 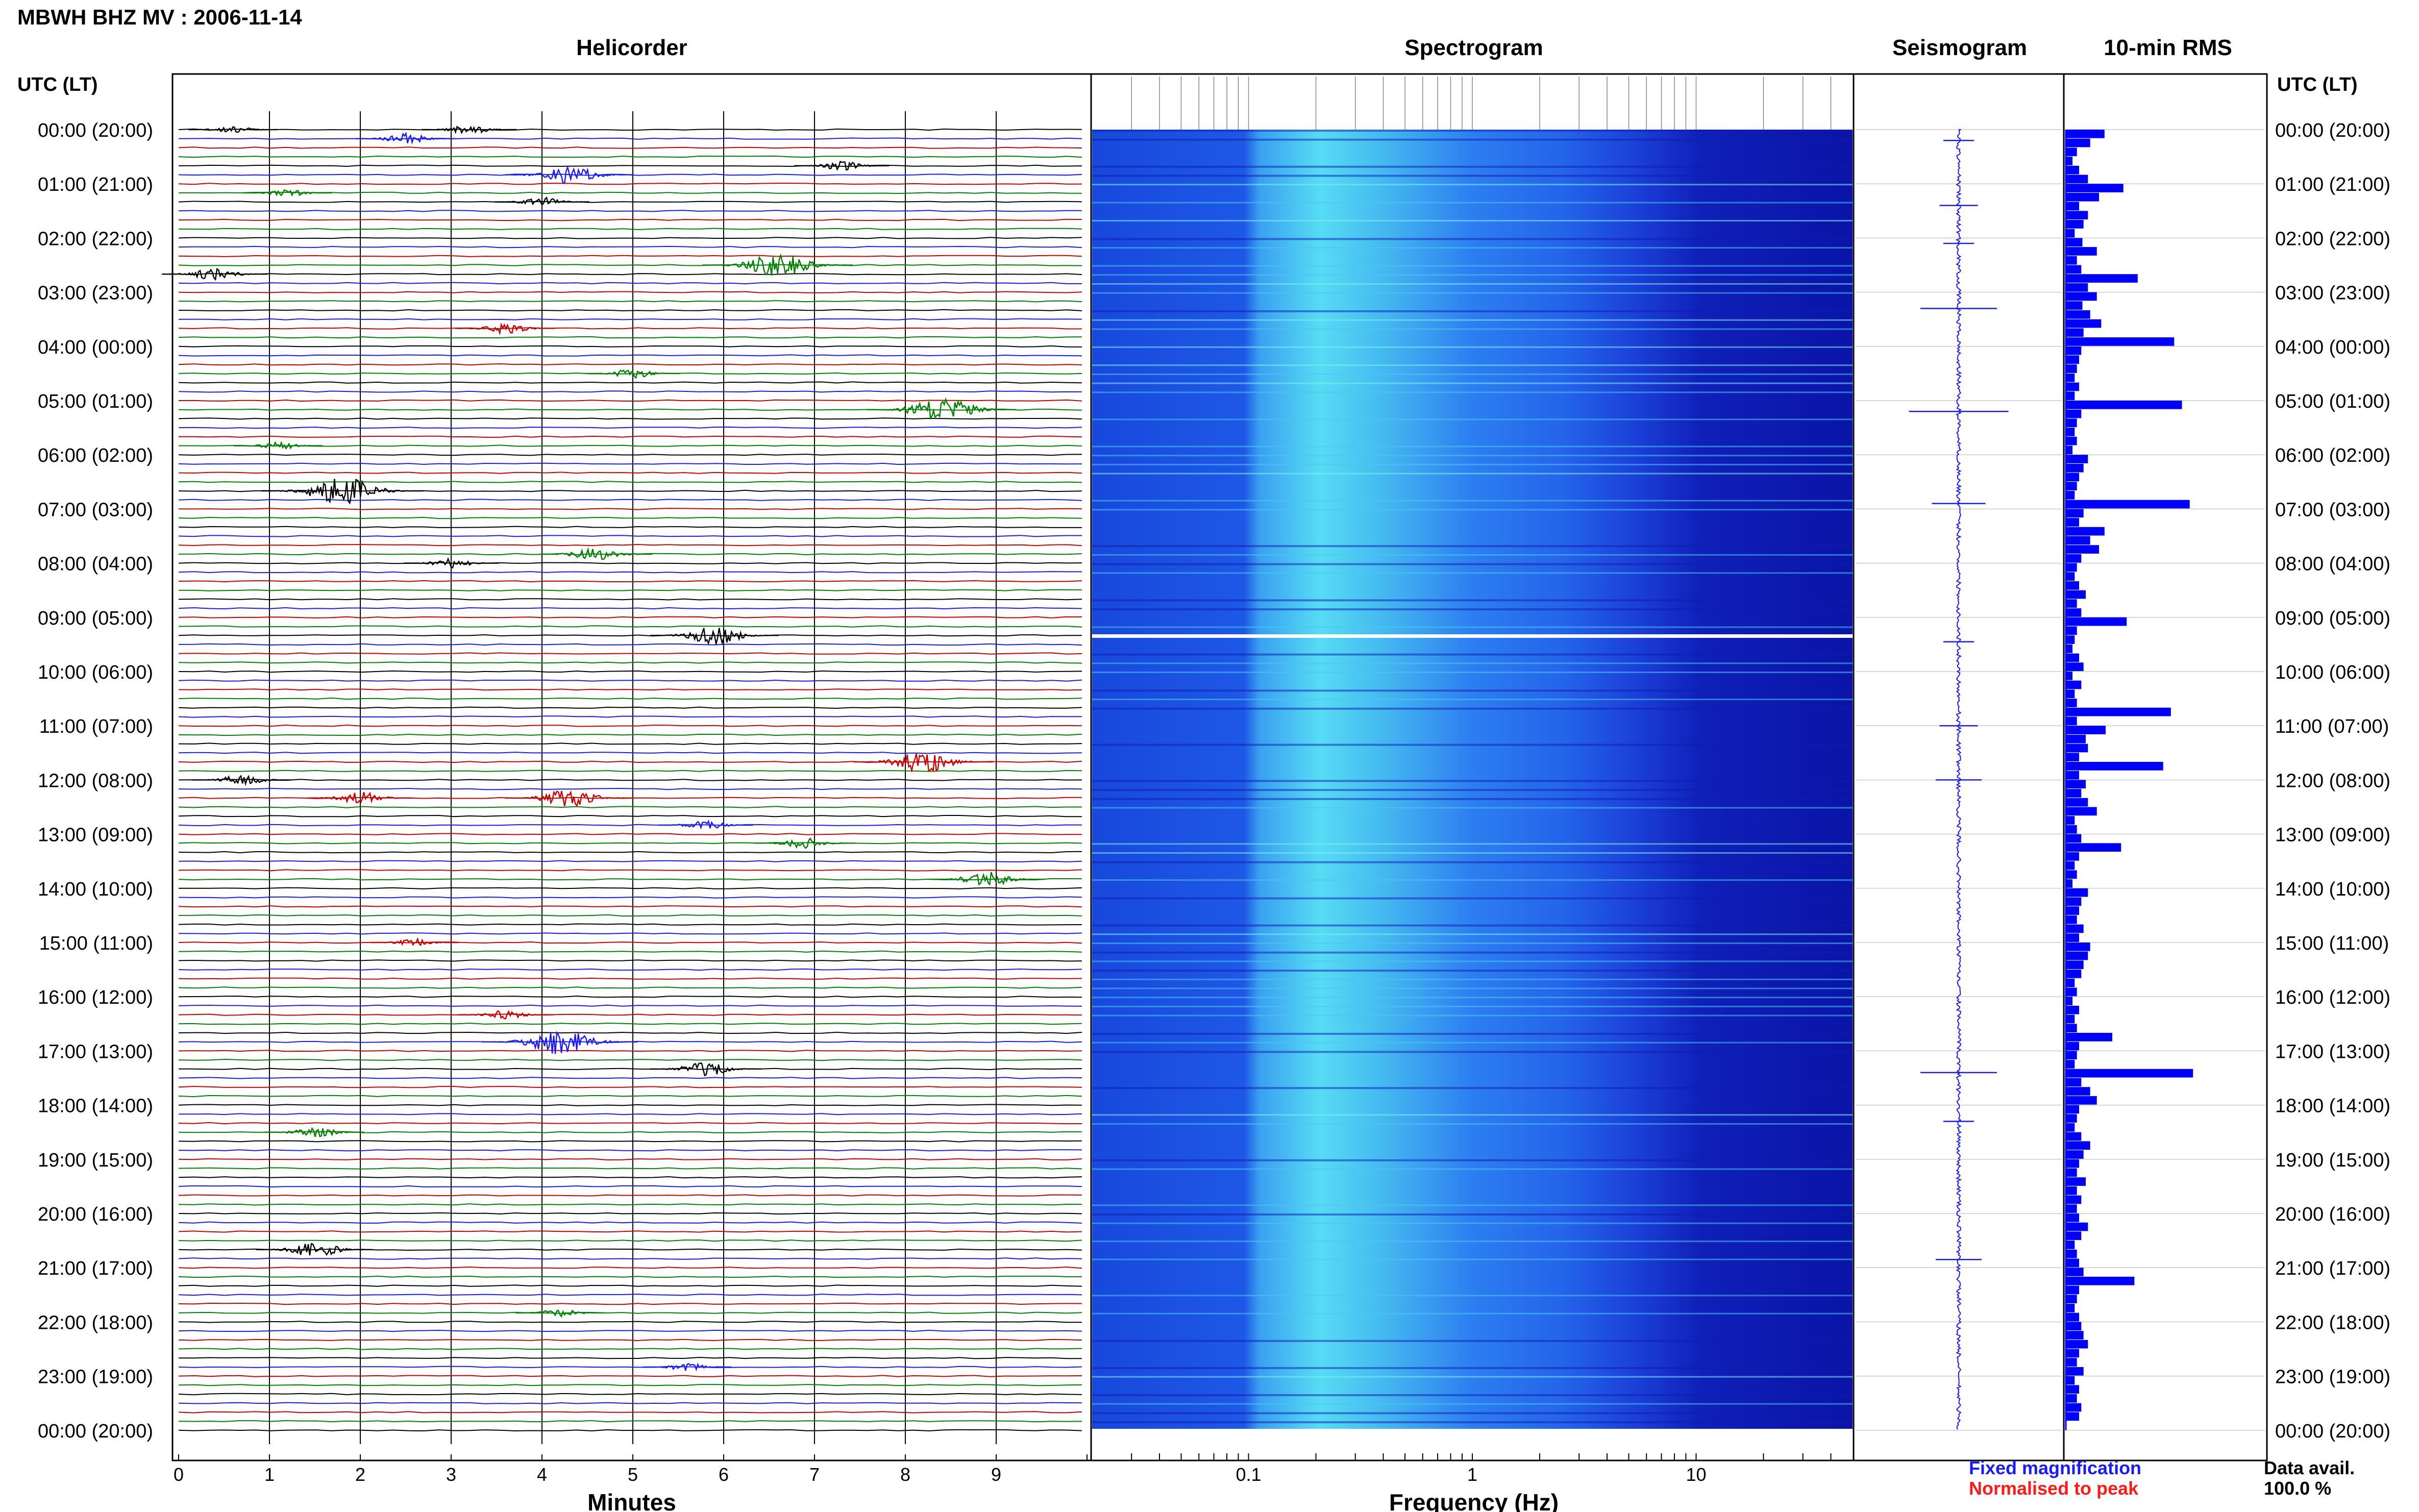 What do you see at coordinates (2332, 1268) in the screenshot?
I see `time-label-right: 21:00 (17:00)` at bounding box center [2332, 1268].